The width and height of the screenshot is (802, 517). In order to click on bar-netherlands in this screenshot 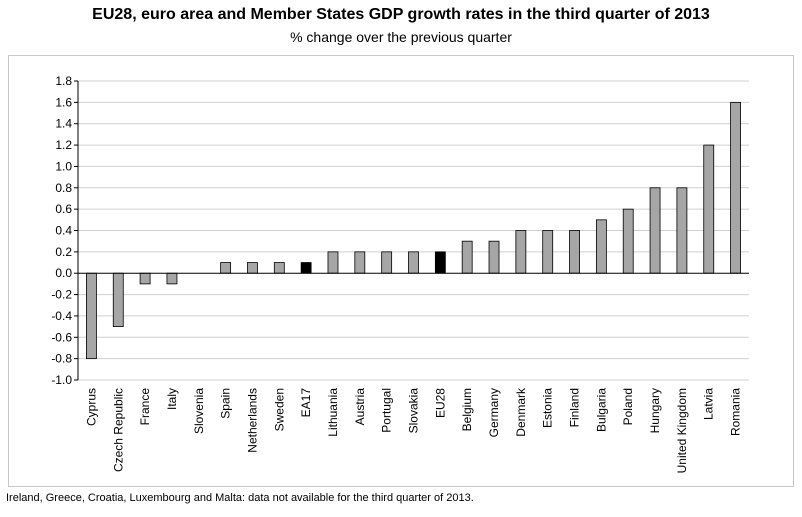, I will do `click(252, 268)`.